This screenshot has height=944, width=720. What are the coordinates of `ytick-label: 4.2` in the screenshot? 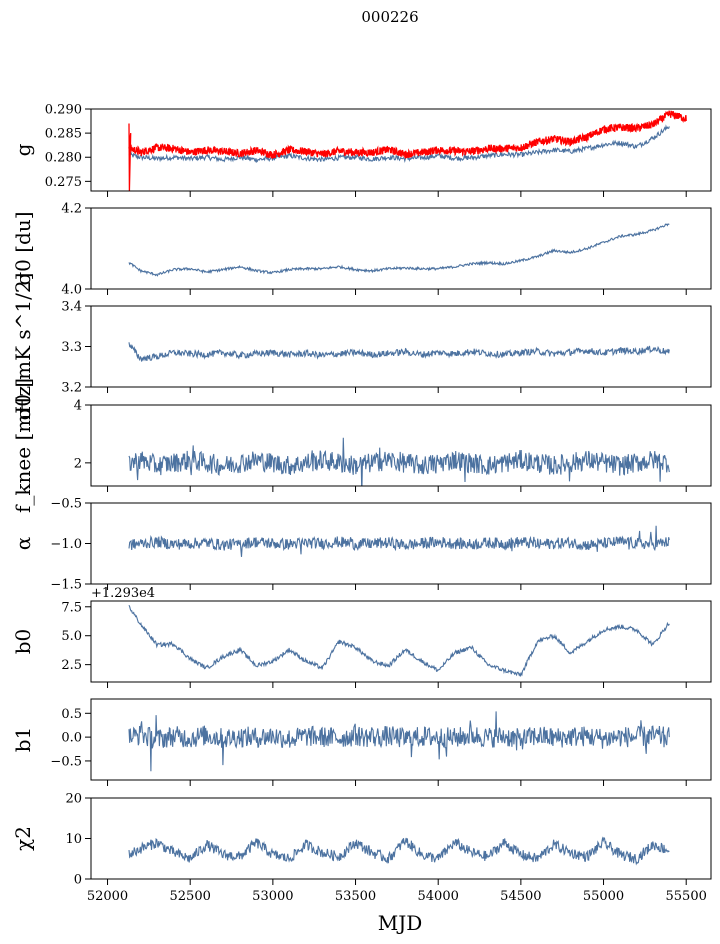 It's located at (71, 209).